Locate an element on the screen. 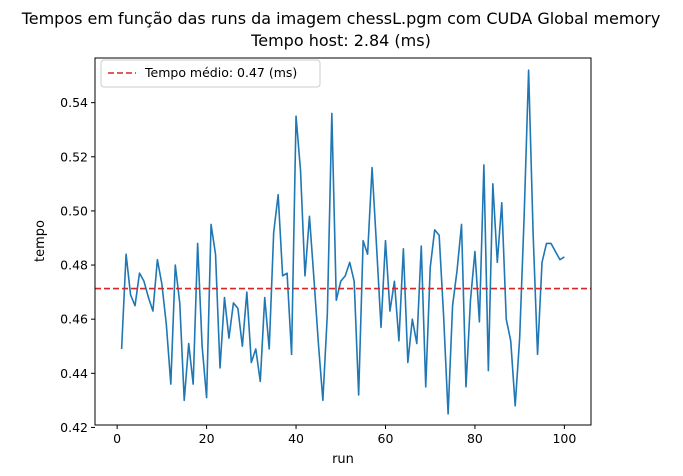 This screenshot has height=476, width=683. y-tick-label: 0.54 is located at coordinates (74, 102).